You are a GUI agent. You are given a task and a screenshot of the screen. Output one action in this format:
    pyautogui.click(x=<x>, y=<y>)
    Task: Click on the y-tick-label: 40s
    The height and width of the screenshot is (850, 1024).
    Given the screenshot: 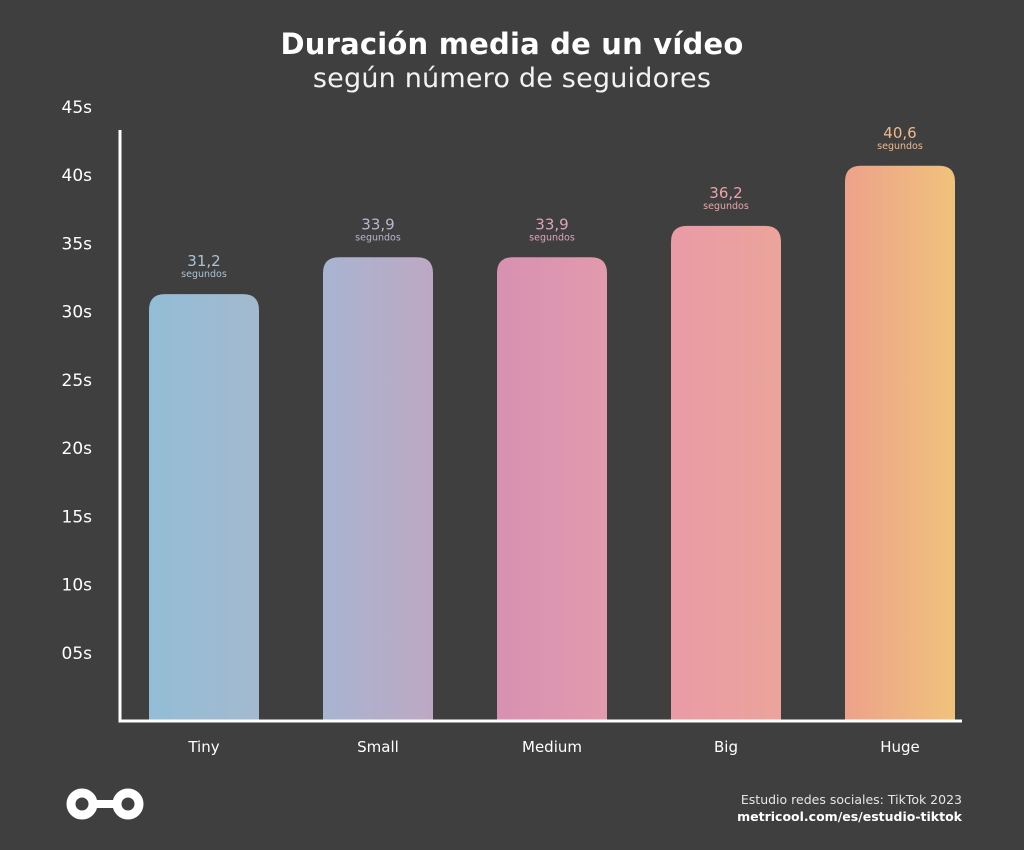 What is the action you would take?
    pyautogui.click(x=77, y=176)
    